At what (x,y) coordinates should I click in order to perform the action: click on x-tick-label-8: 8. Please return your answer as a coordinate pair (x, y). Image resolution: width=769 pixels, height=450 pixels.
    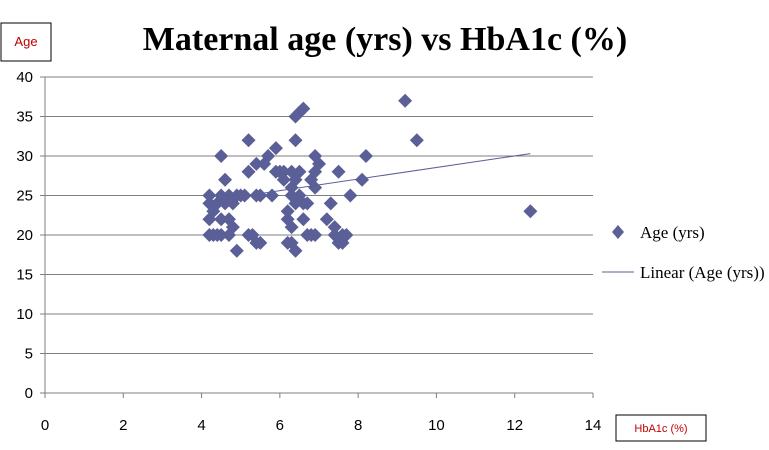
    Looking at the image, I should click on (358, 425).